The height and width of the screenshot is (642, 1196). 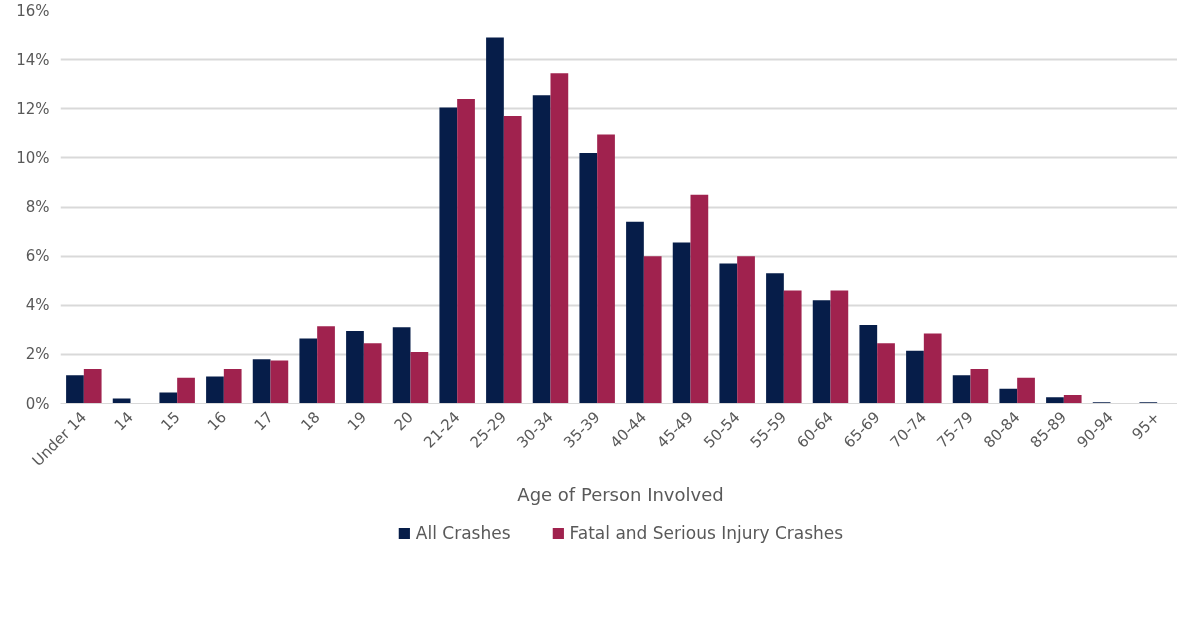 What do you see at coordinates (37, 256) in the screenshot?
I see `y-tick-label: 6%` at bounding box center [37, 256].